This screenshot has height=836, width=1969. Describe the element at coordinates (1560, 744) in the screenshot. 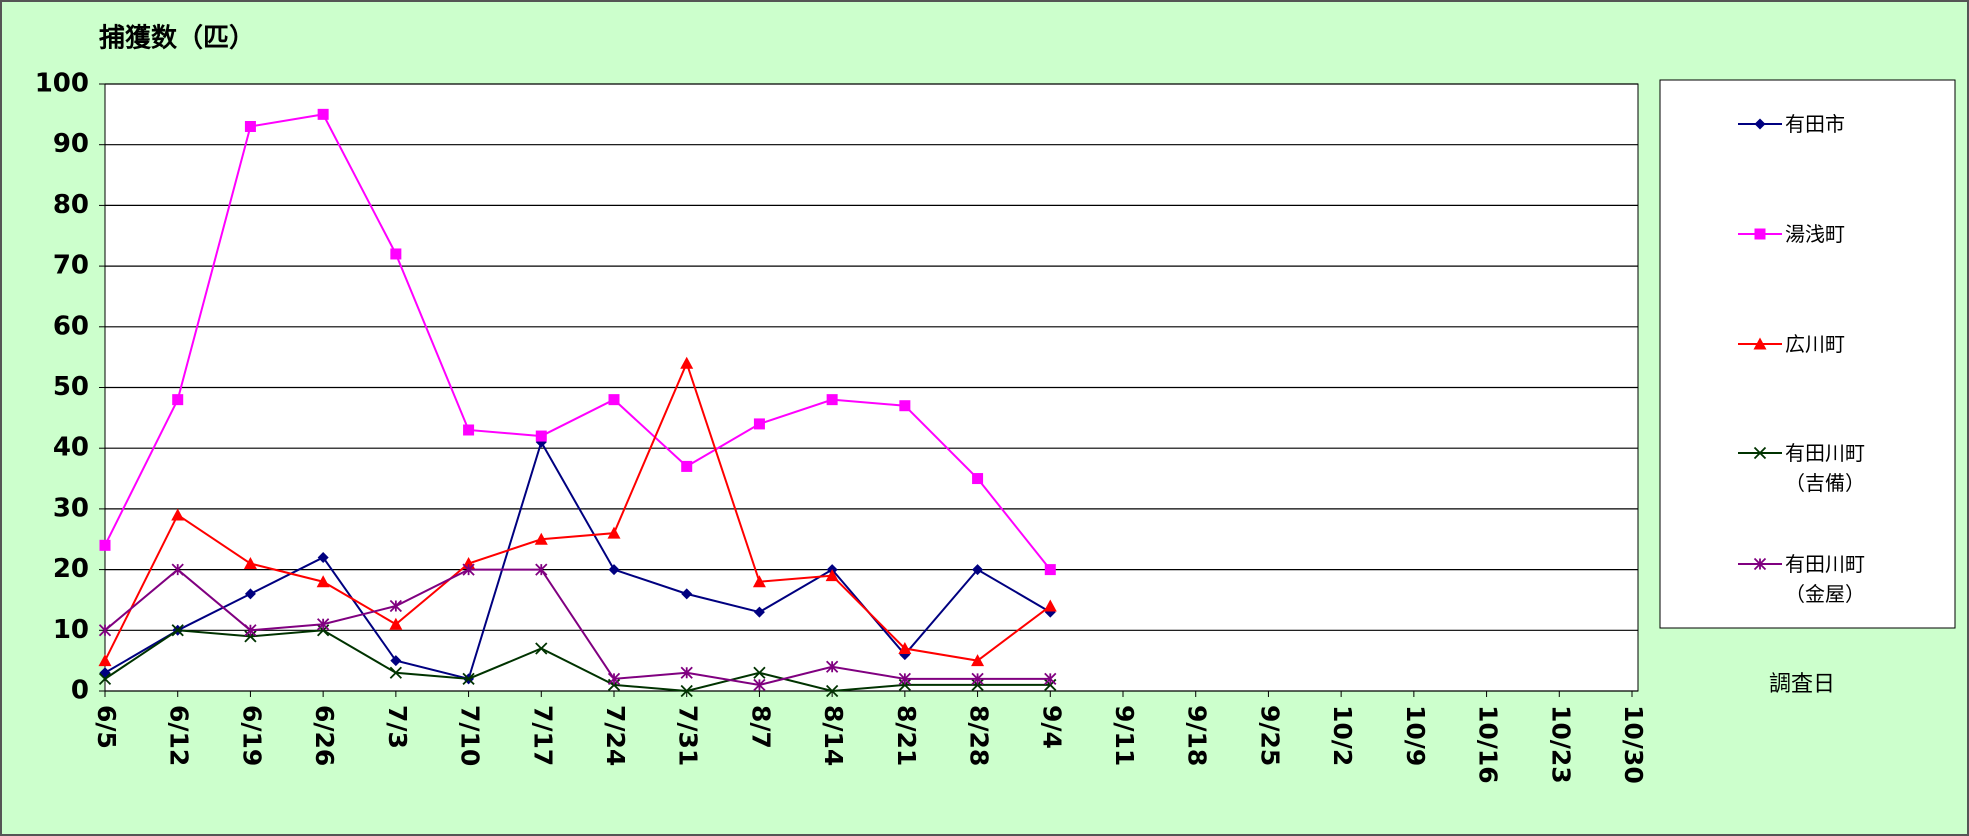

I see `x-tick-label: 10/23` at that location.